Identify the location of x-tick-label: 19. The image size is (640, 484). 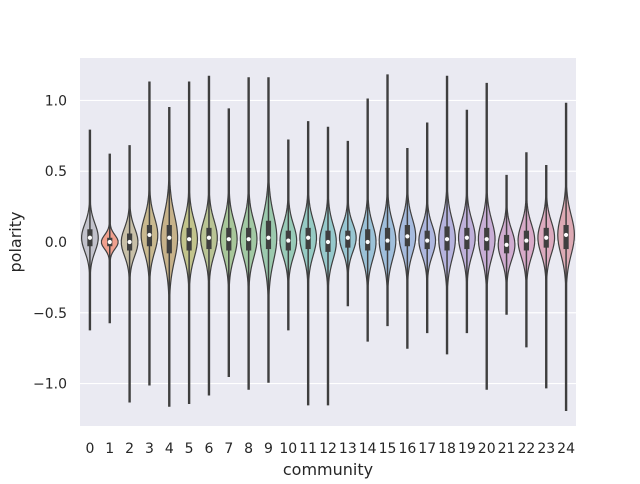
(467, 449).